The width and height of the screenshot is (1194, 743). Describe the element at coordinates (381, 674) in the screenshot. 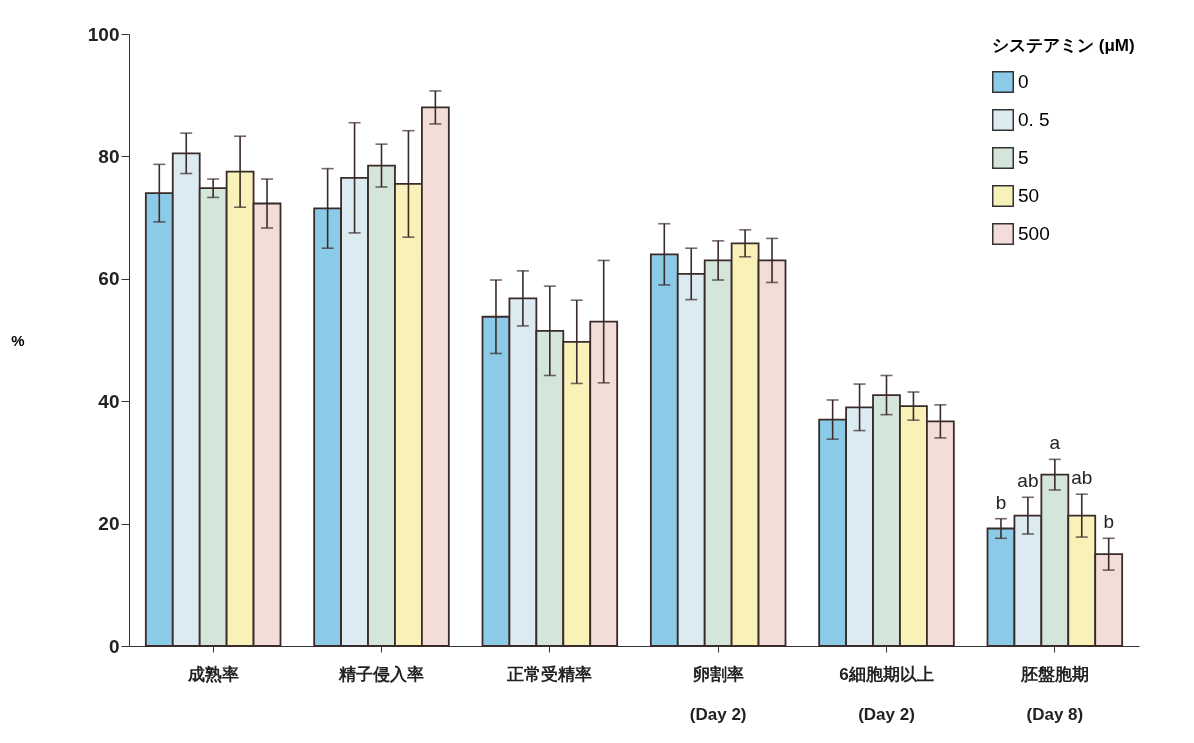

I see `x-tick-label: 精子侵入率` at that location.